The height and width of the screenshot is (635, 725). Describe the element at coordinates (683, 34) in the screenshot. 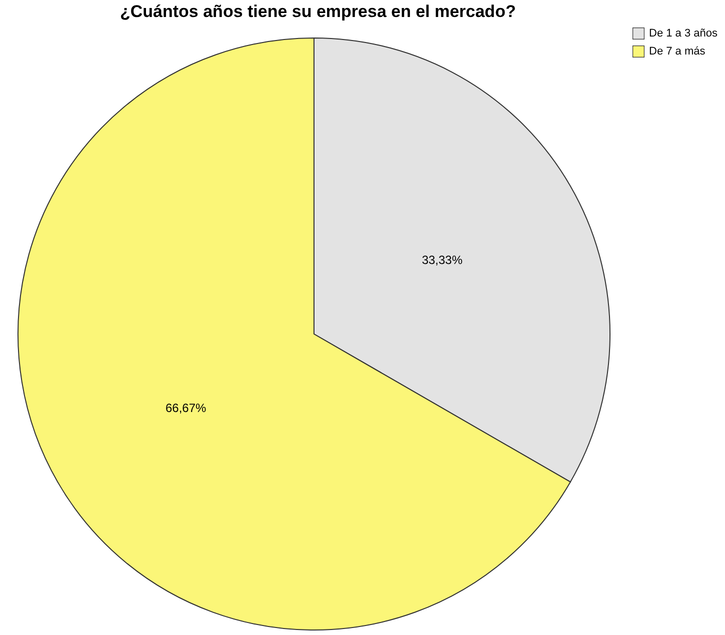

I see `legend-label: De 1 a 3 años` at that location.